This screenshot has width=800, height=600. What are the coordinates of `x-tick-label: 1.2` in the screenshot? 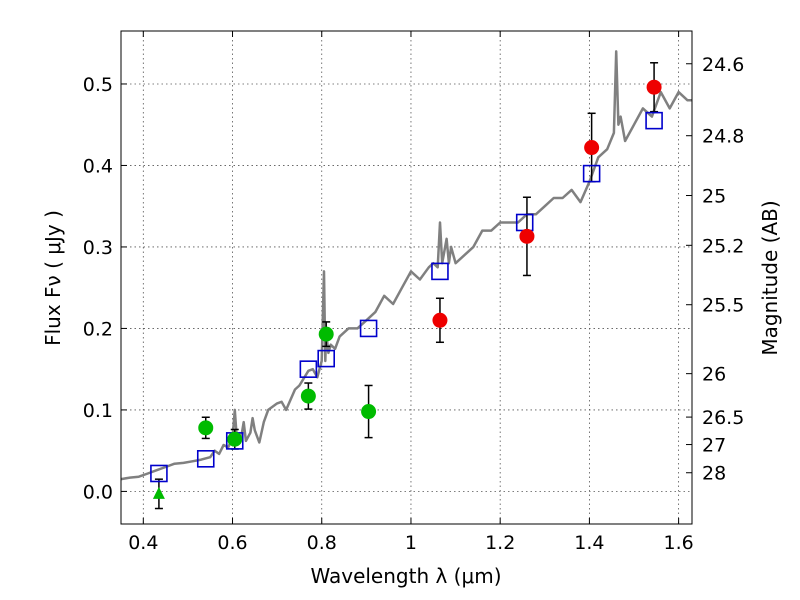 It's located at (500, 543).